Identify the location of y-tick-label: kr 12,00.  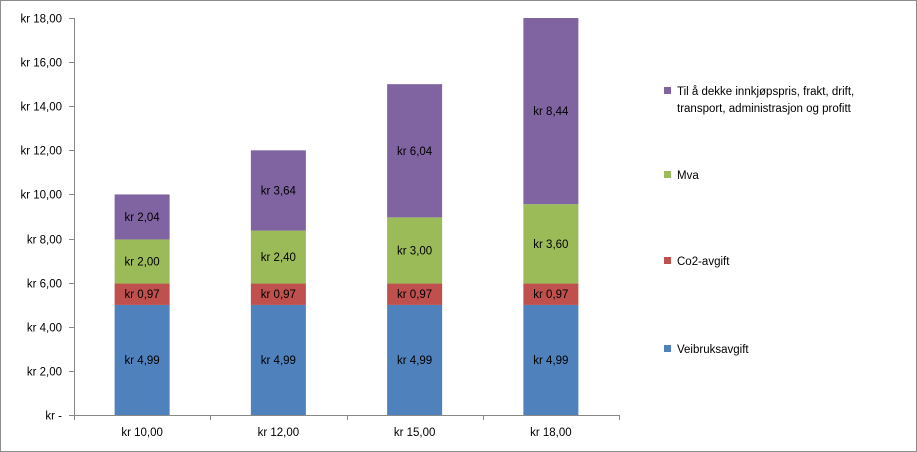
(41, 152).